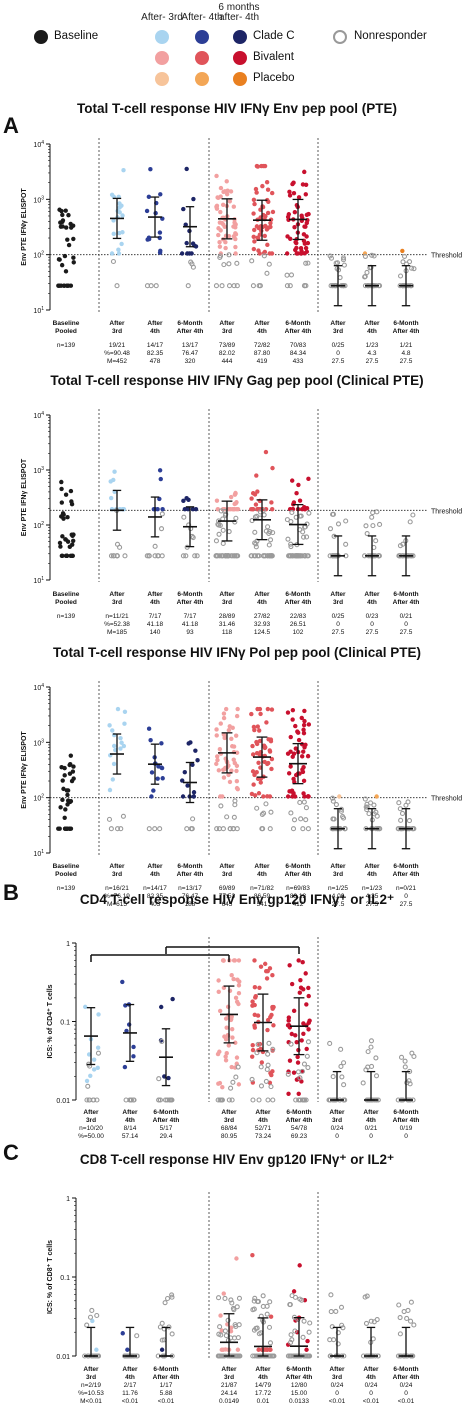 The width and height of the screenshot is (474, 1418). Describe the element at coordinates (298, 624) in the screenshot. I see `percent-label: 26.51` at that location.